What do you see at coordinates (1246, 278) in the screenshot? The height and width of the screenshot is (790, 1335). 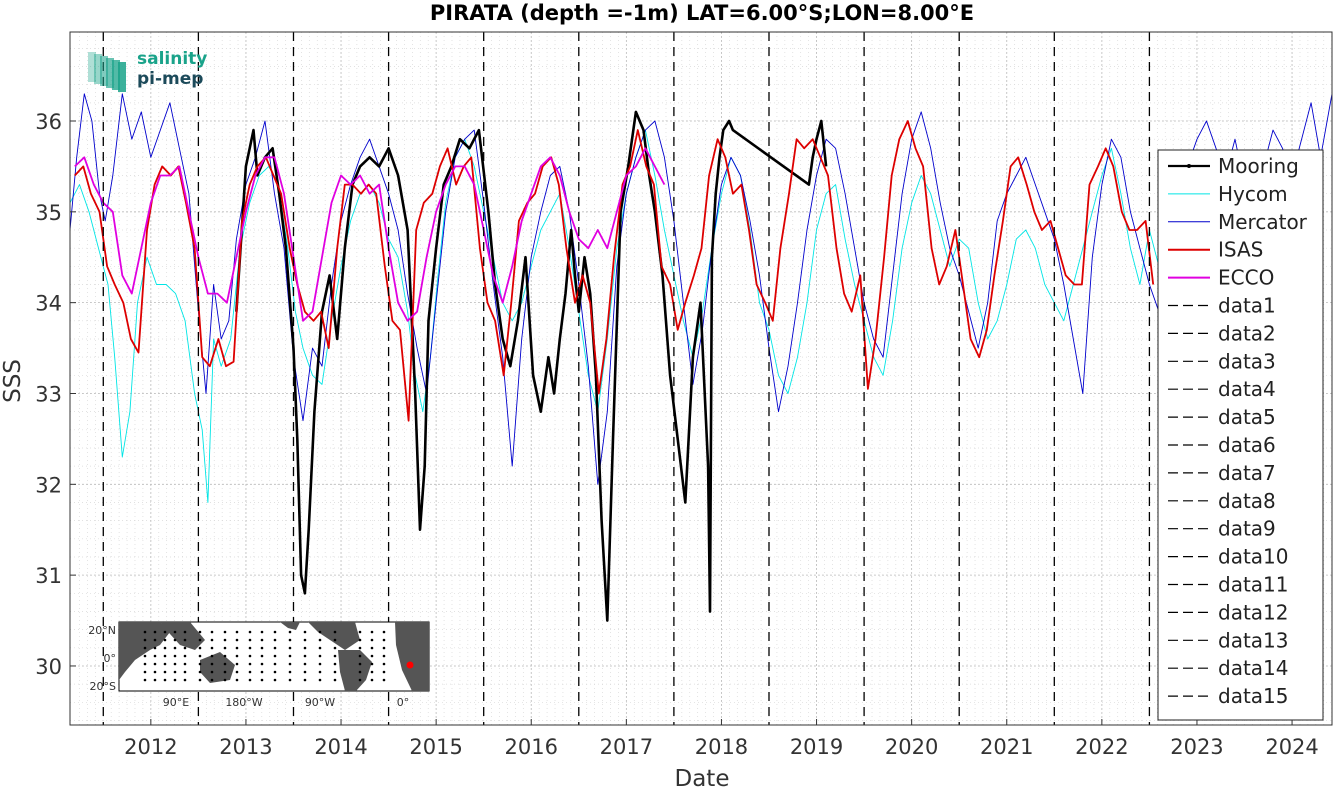 I see `legend-entry-label: ECCO` at bounding box center [1246, 278].